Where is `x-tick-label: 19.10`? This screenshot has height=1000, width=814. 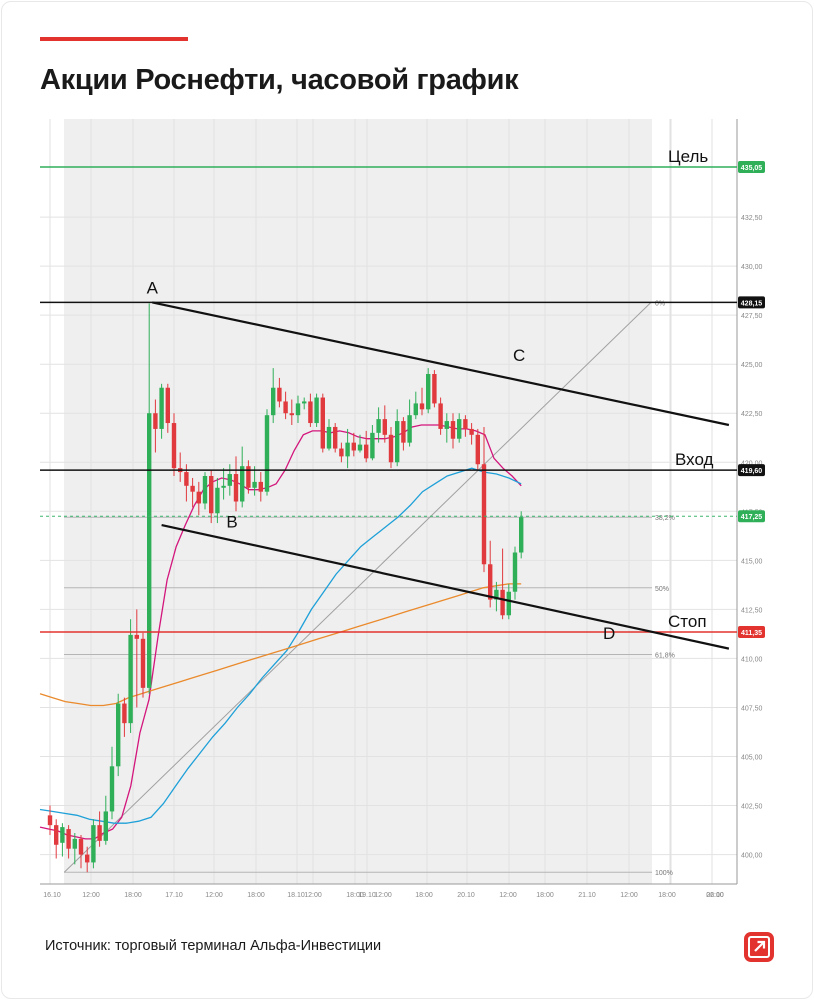 x-tick-label: 19.10 is located at coordinates (367, 895).